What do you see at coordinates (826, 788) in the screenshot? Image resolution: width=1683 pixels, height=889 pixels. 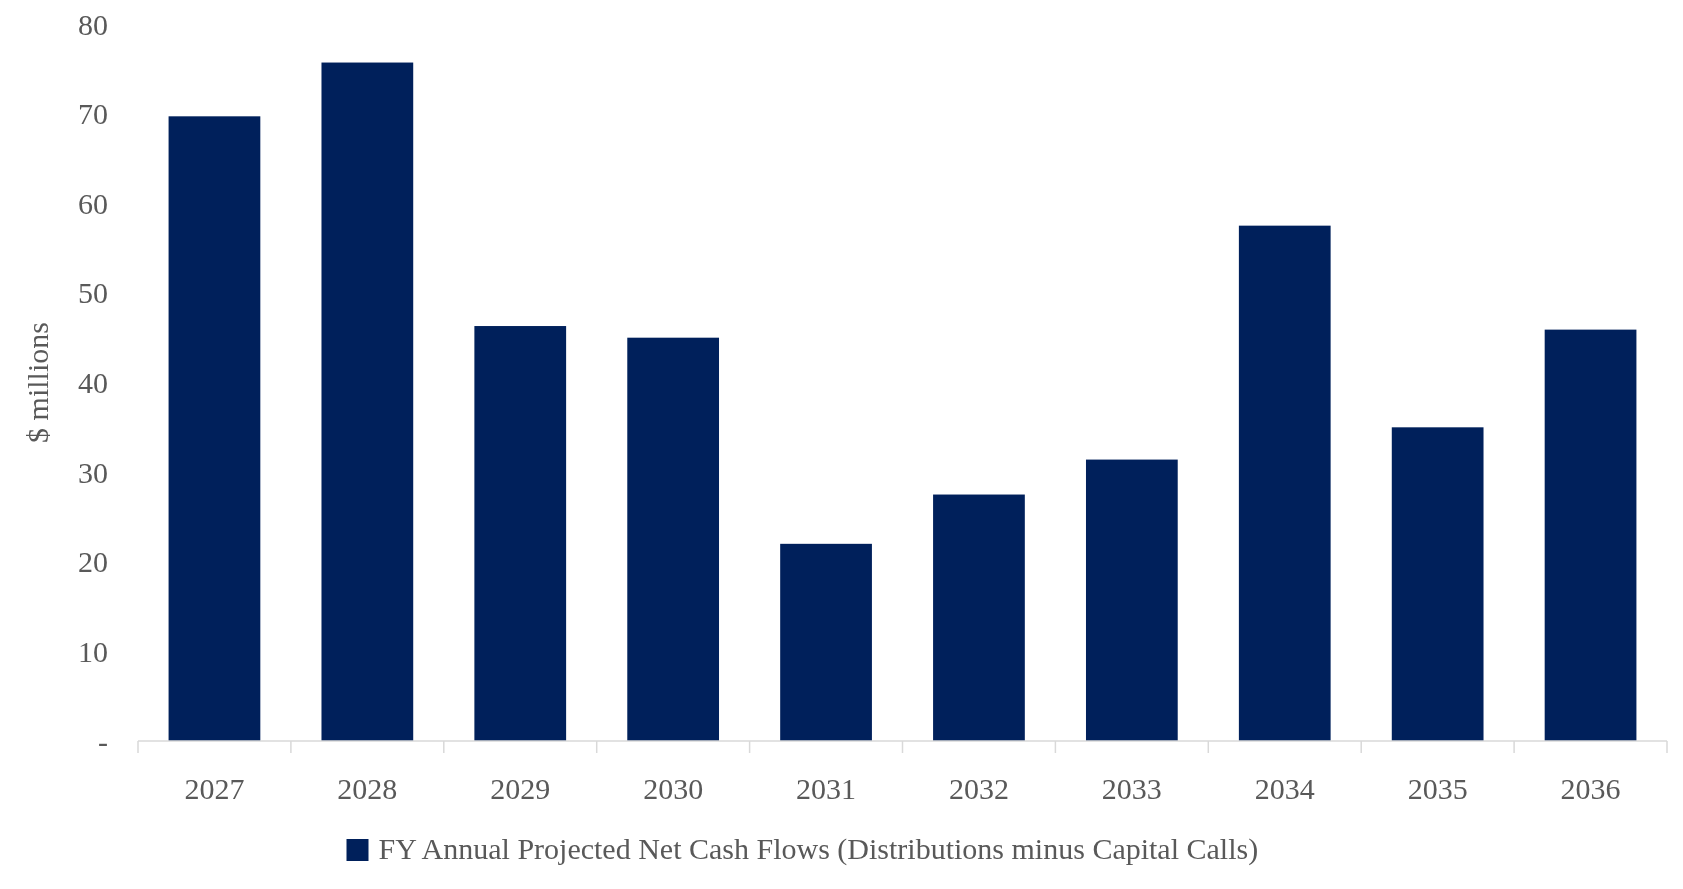 I see `x-tick-label: 2031` at bounding box center [826, 788].